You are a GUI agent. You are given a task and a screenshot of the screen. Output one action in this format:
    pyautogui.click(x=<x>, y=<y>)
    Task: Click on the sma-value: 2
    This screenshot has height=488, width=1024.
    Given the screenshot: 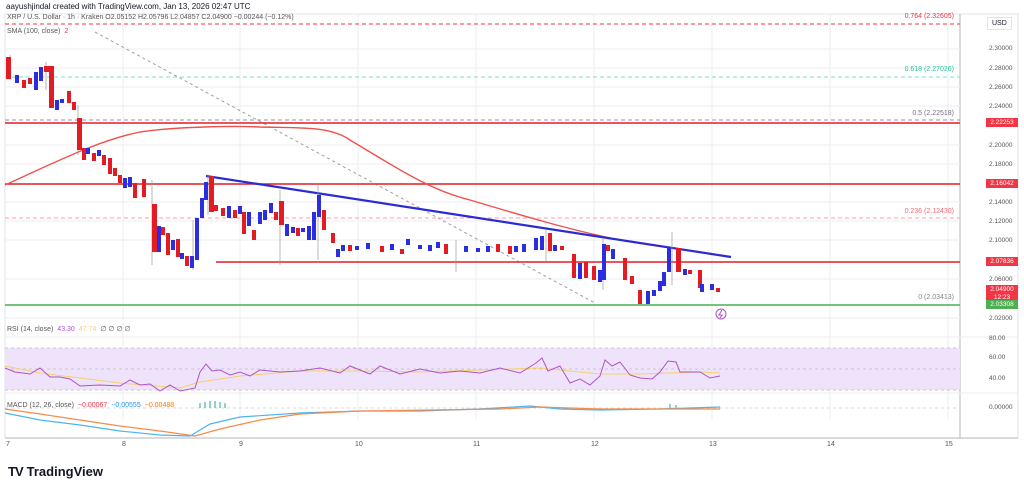 What is the action you would take?
    pyautogui.click(x=66, y=31)
    